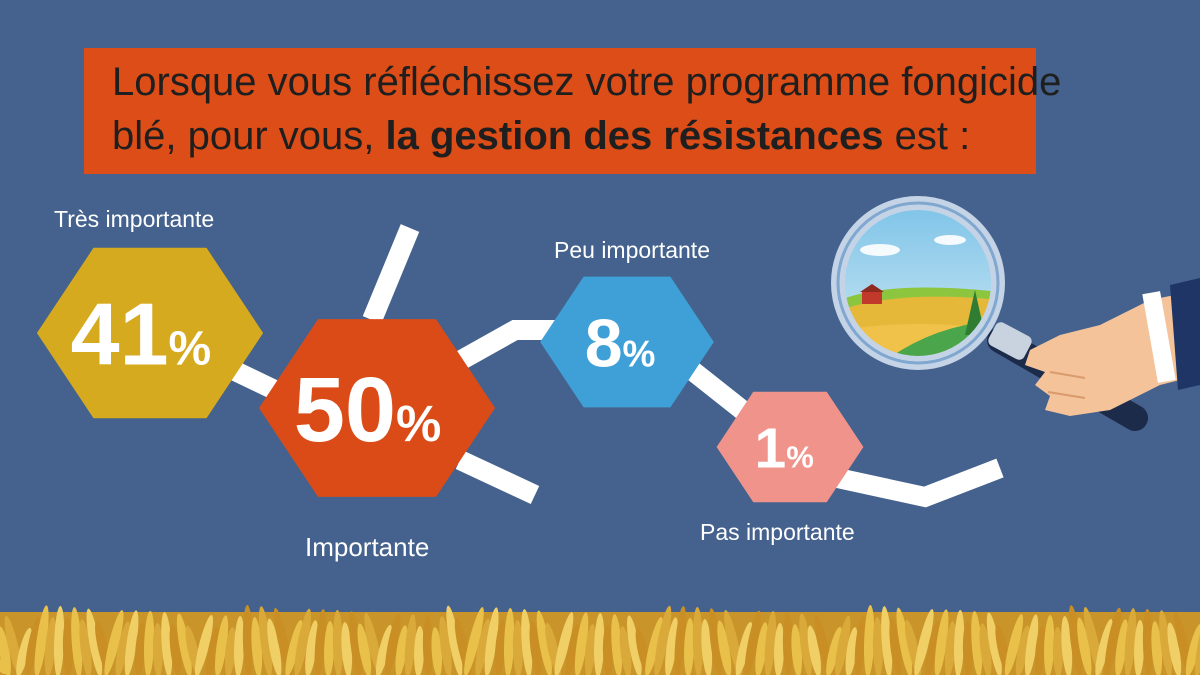 This screenshot has width=1200, height=675. I want to click on value-label: 1%, so click(783, 449).